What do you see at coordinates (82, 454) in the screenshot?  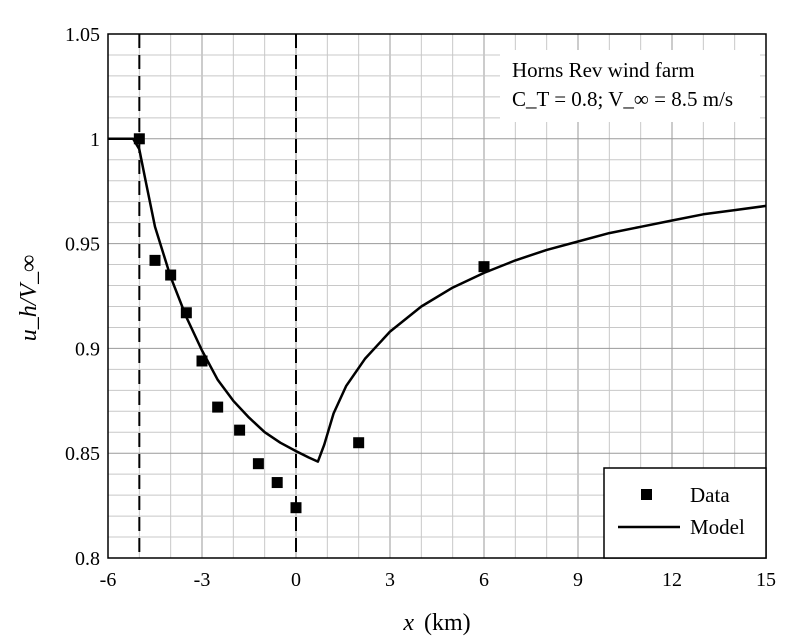 I see `y-tick-label: 0.85` at bounding box center [82, 454].